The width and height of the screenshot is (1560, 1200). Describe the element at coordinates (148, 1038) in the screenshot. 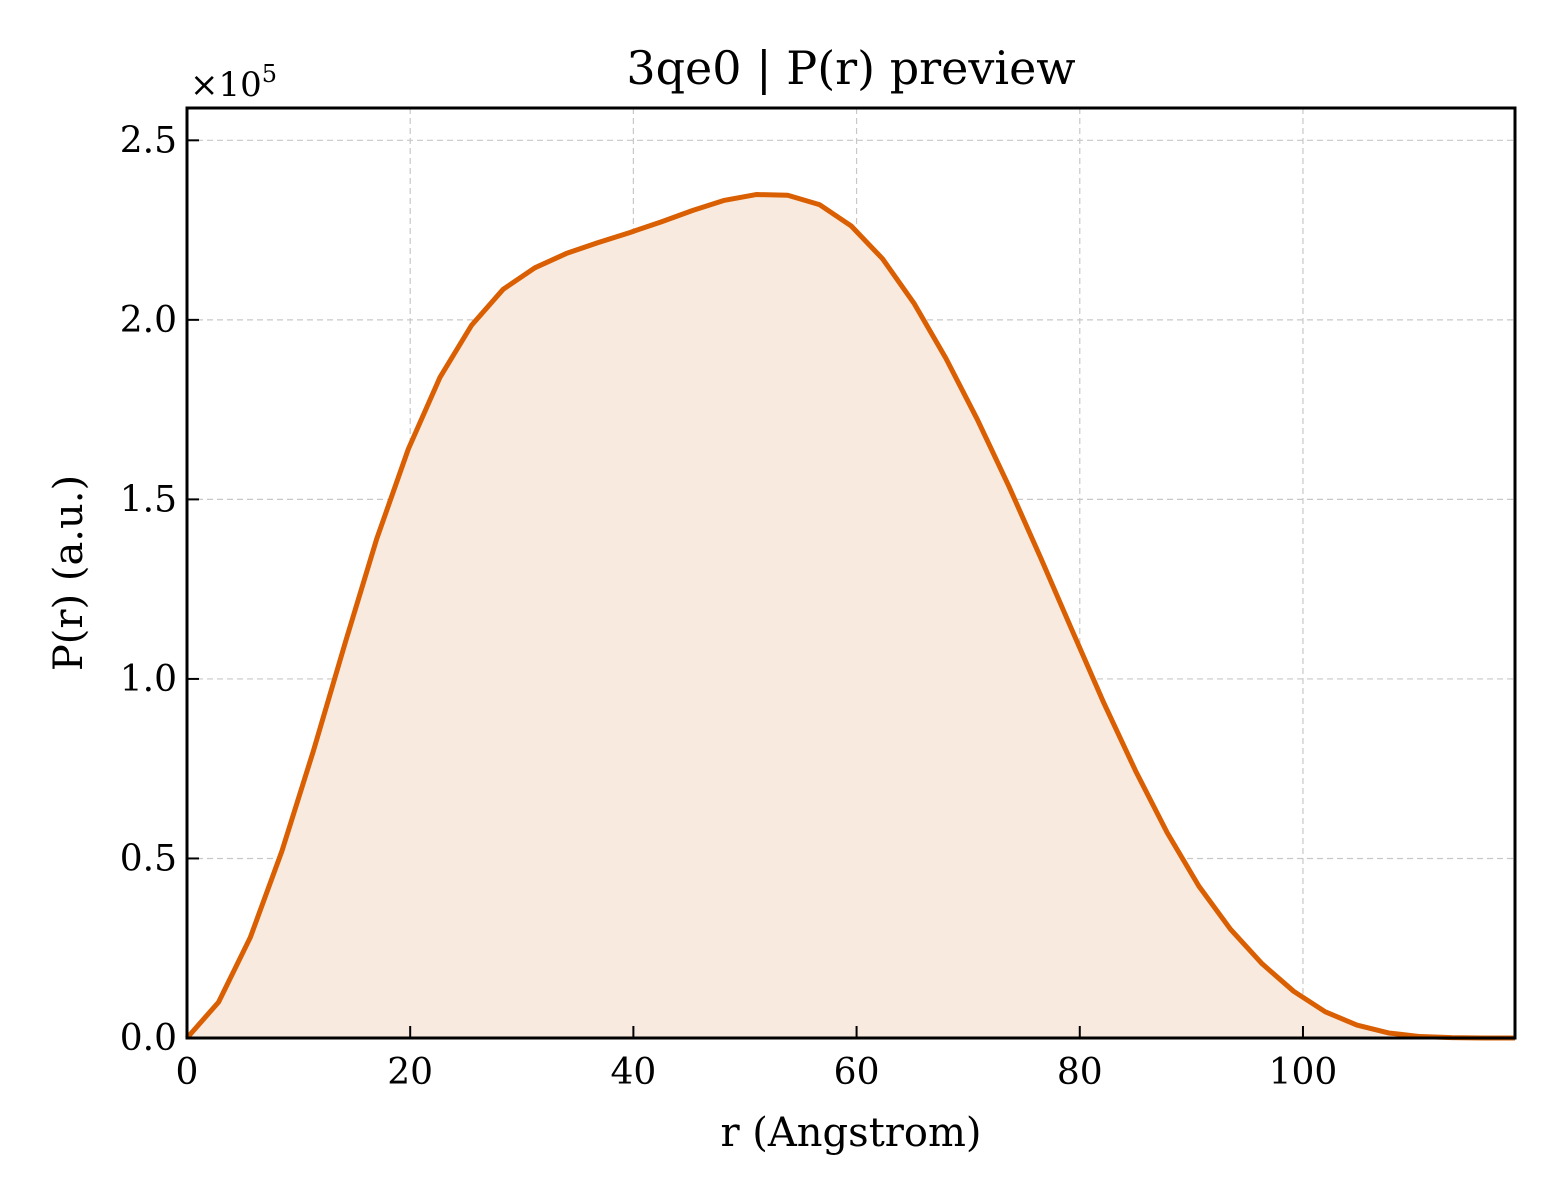

I see `y-tick-label: 0.0` at that location.